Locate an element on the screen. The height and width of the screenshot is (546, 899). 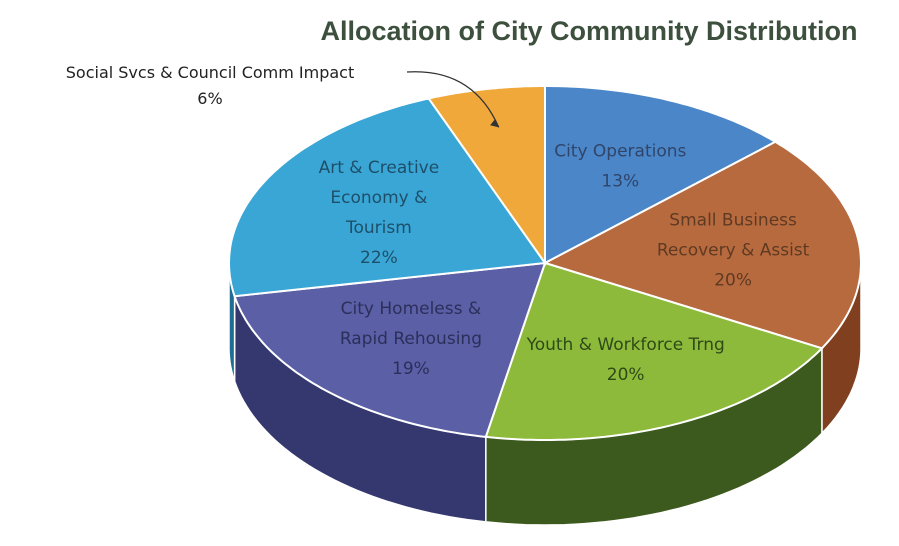
pie-slice-art-creative is located at coordinates (387, 197).